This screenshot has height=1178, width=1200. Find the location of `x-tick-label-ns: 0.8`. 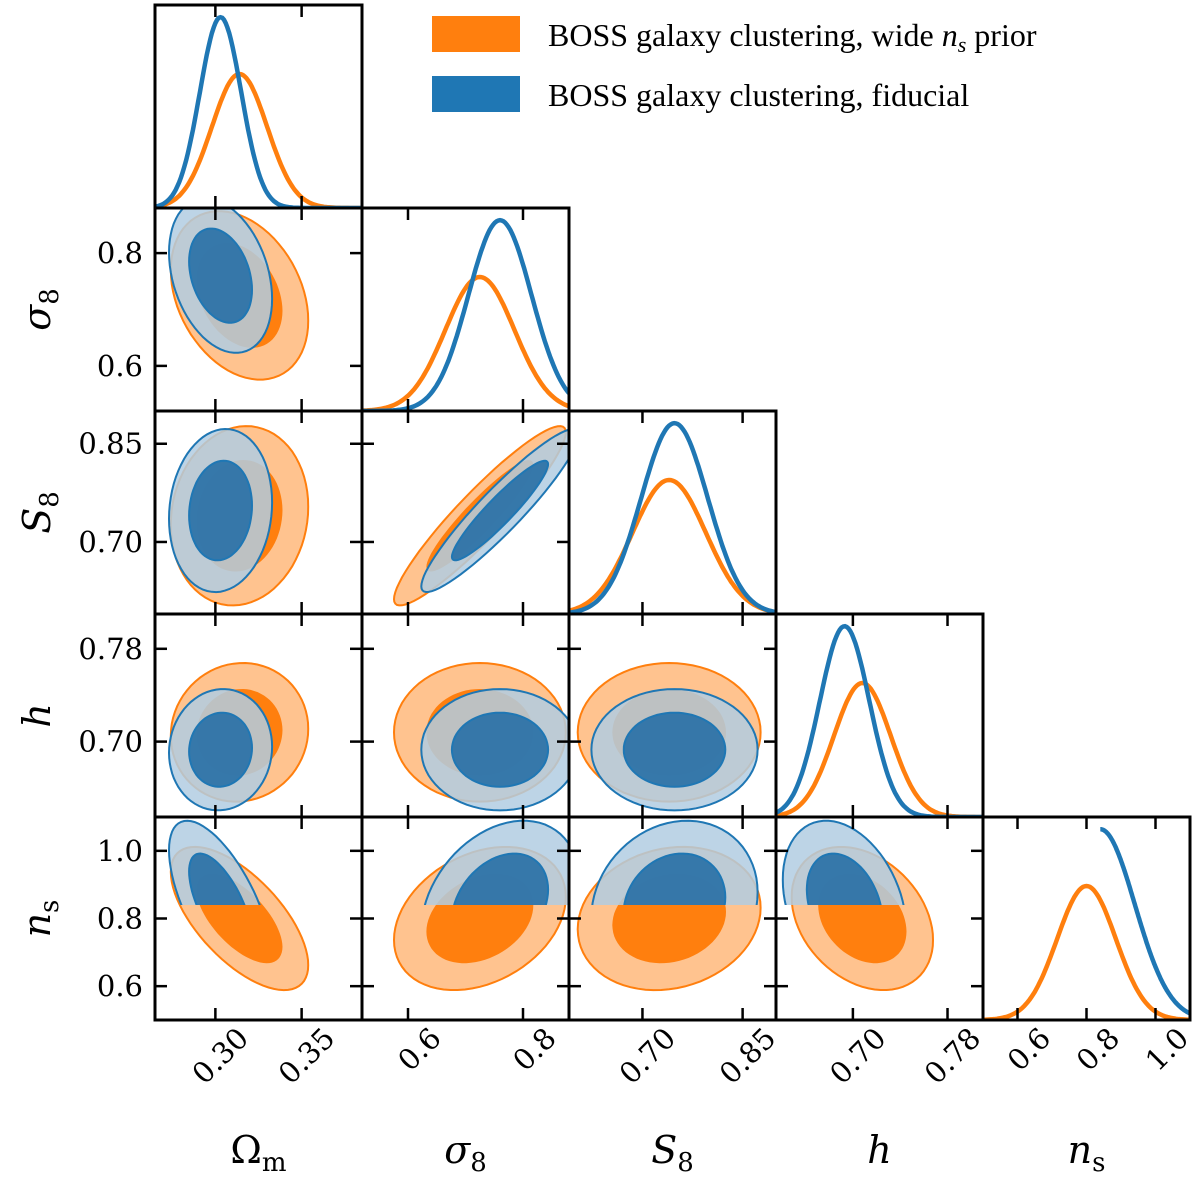

x-tick-label-ns: 0.8 is located at coordinates (1098, 1049).